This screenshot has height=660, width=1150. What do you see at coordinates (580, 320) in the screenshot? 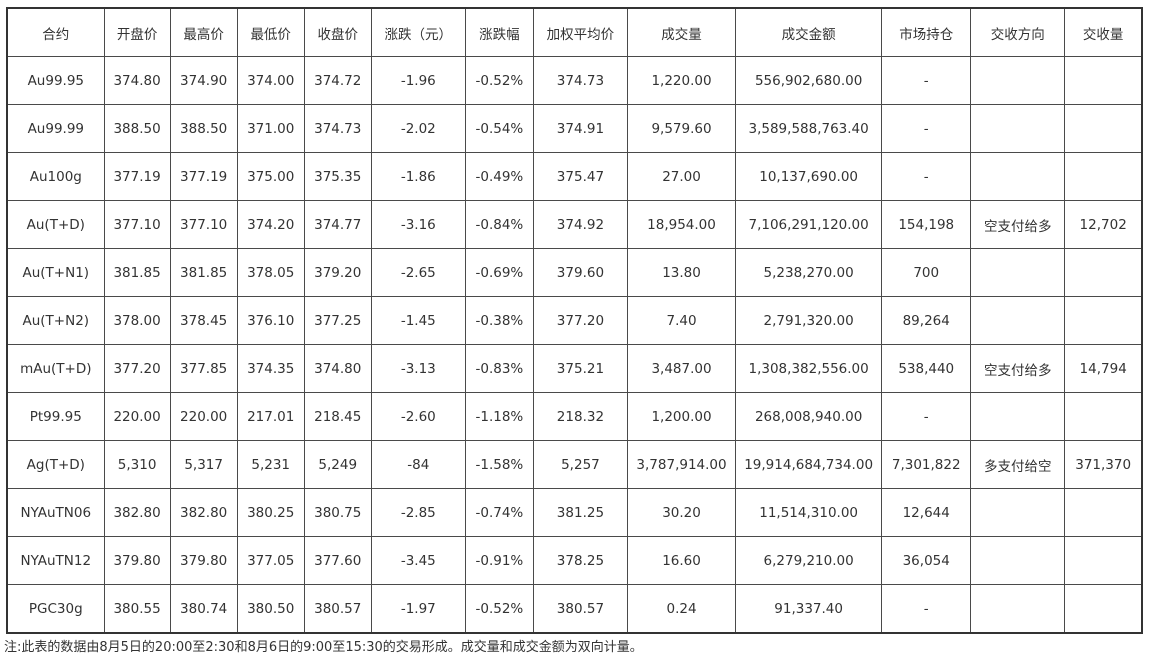
I see `table-cell: 377.20` at bounding box center [580, 320].